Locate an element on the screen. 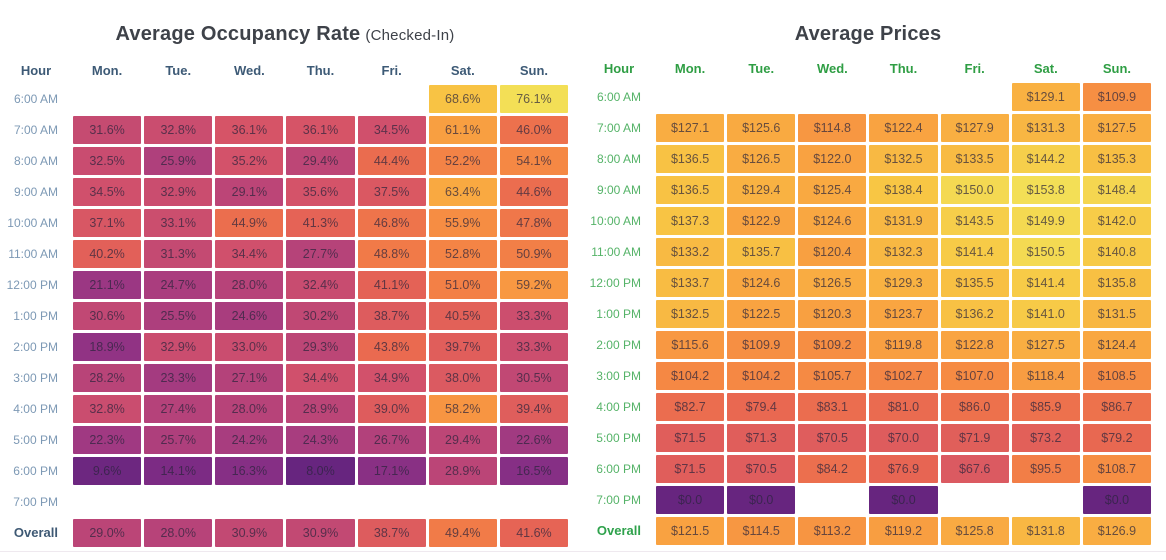 The image size is (1166, 560). heatmap-cell: 24.2% is located at coordinates (249, 440).